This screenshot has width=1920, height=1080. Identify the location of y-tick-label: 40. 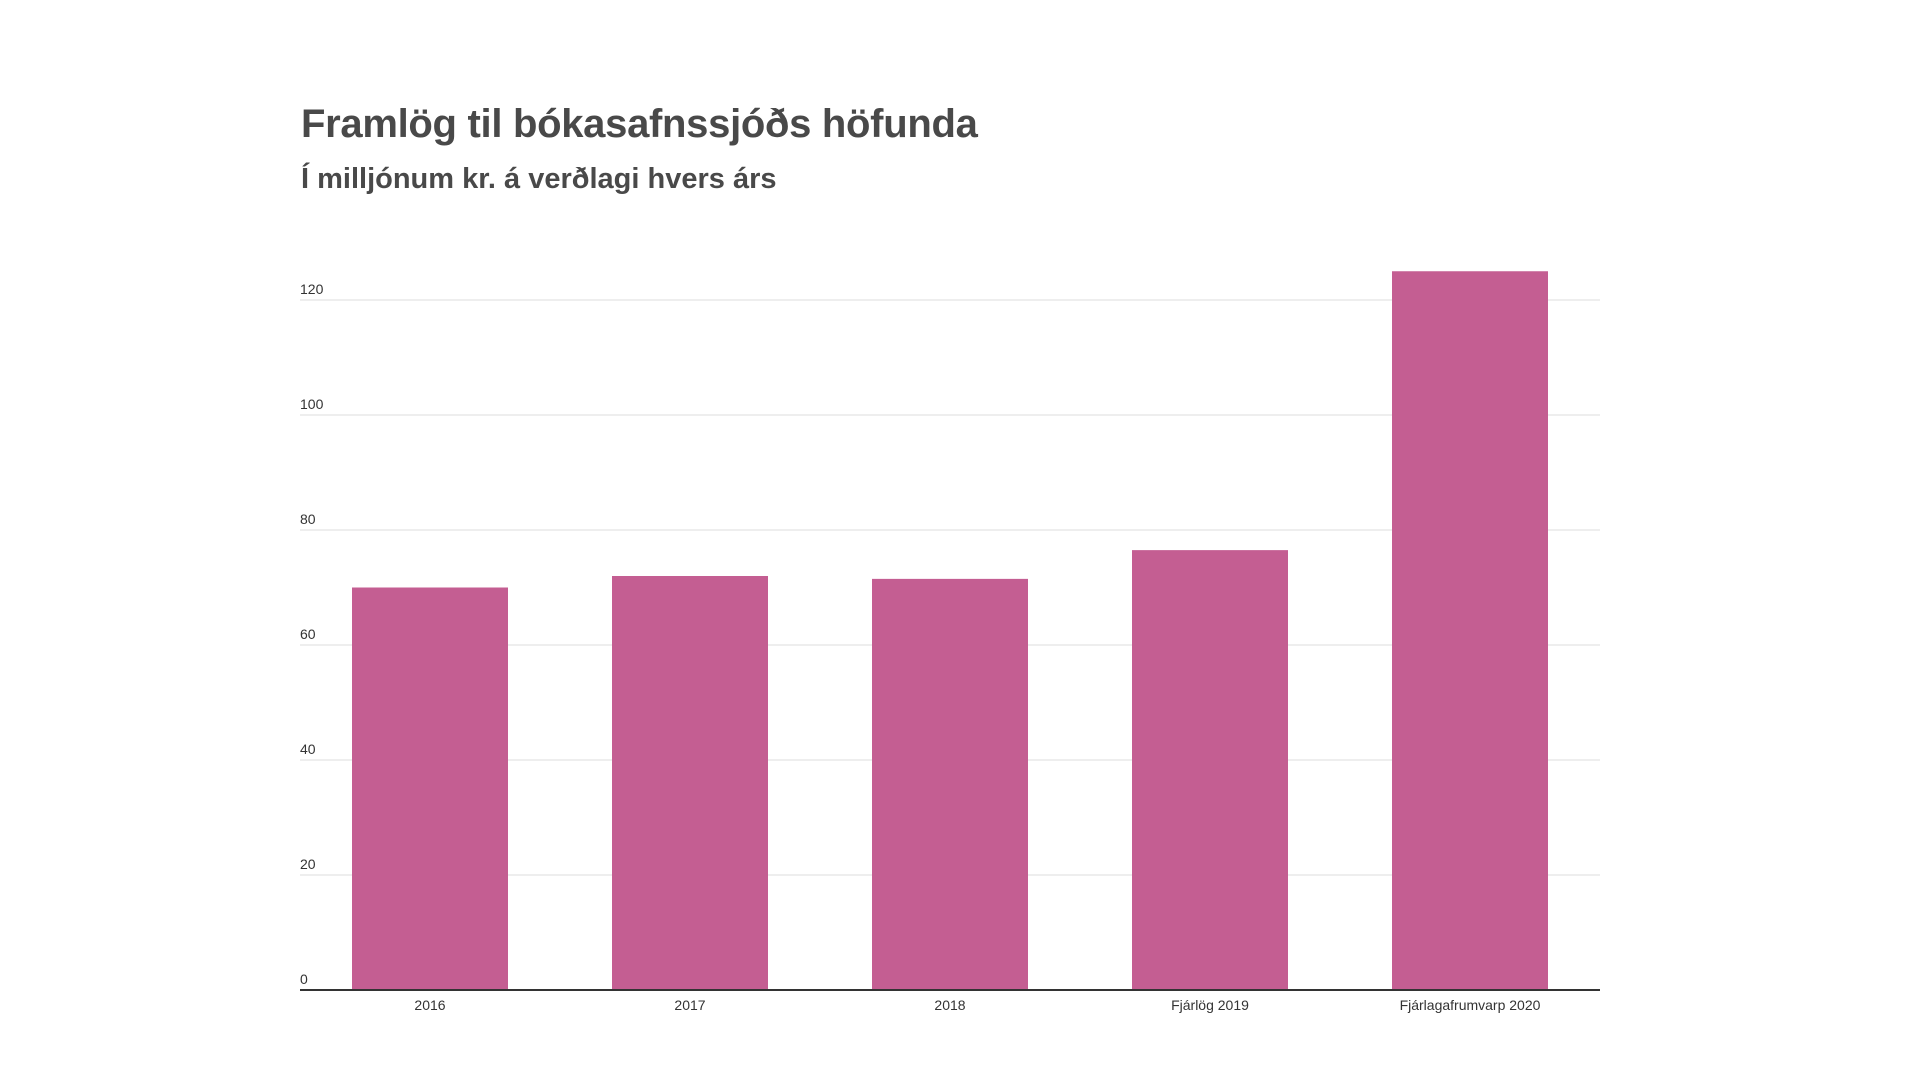
(308, 749).